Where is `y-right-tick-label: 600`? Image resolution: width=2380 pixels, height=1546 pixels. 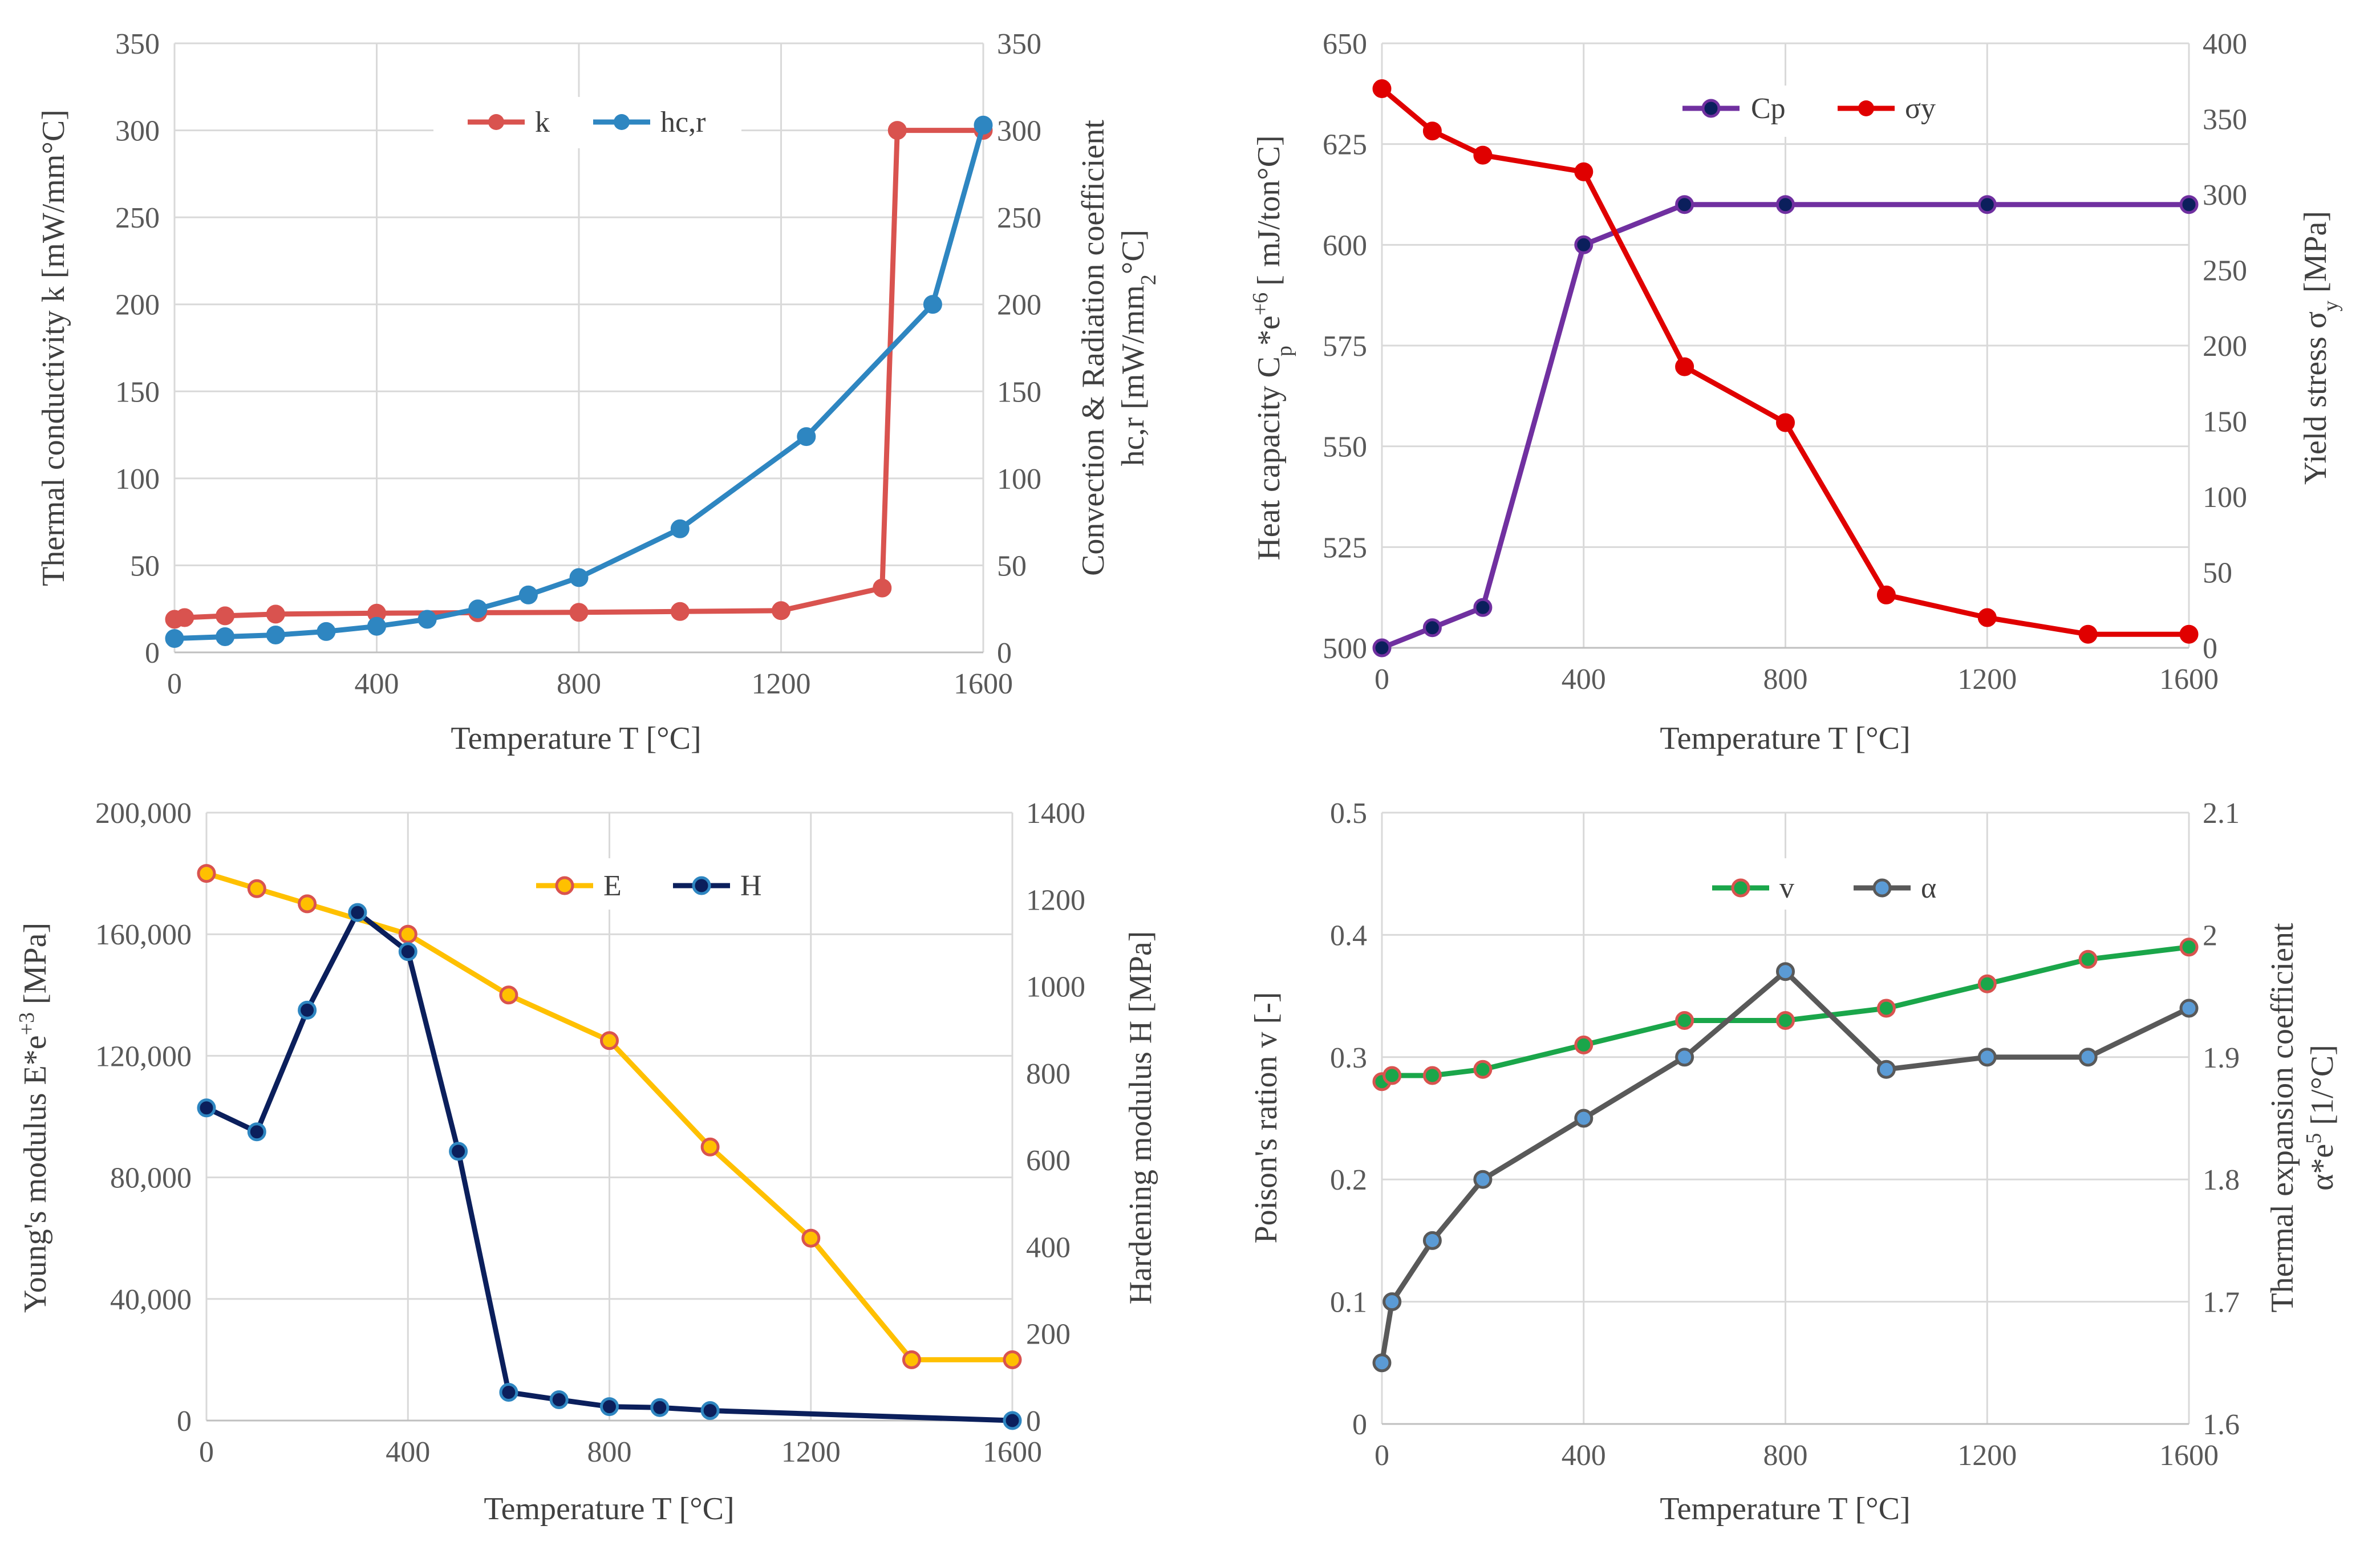 y-right-tick-label: 600 is located at coordinates (1048, 1161).